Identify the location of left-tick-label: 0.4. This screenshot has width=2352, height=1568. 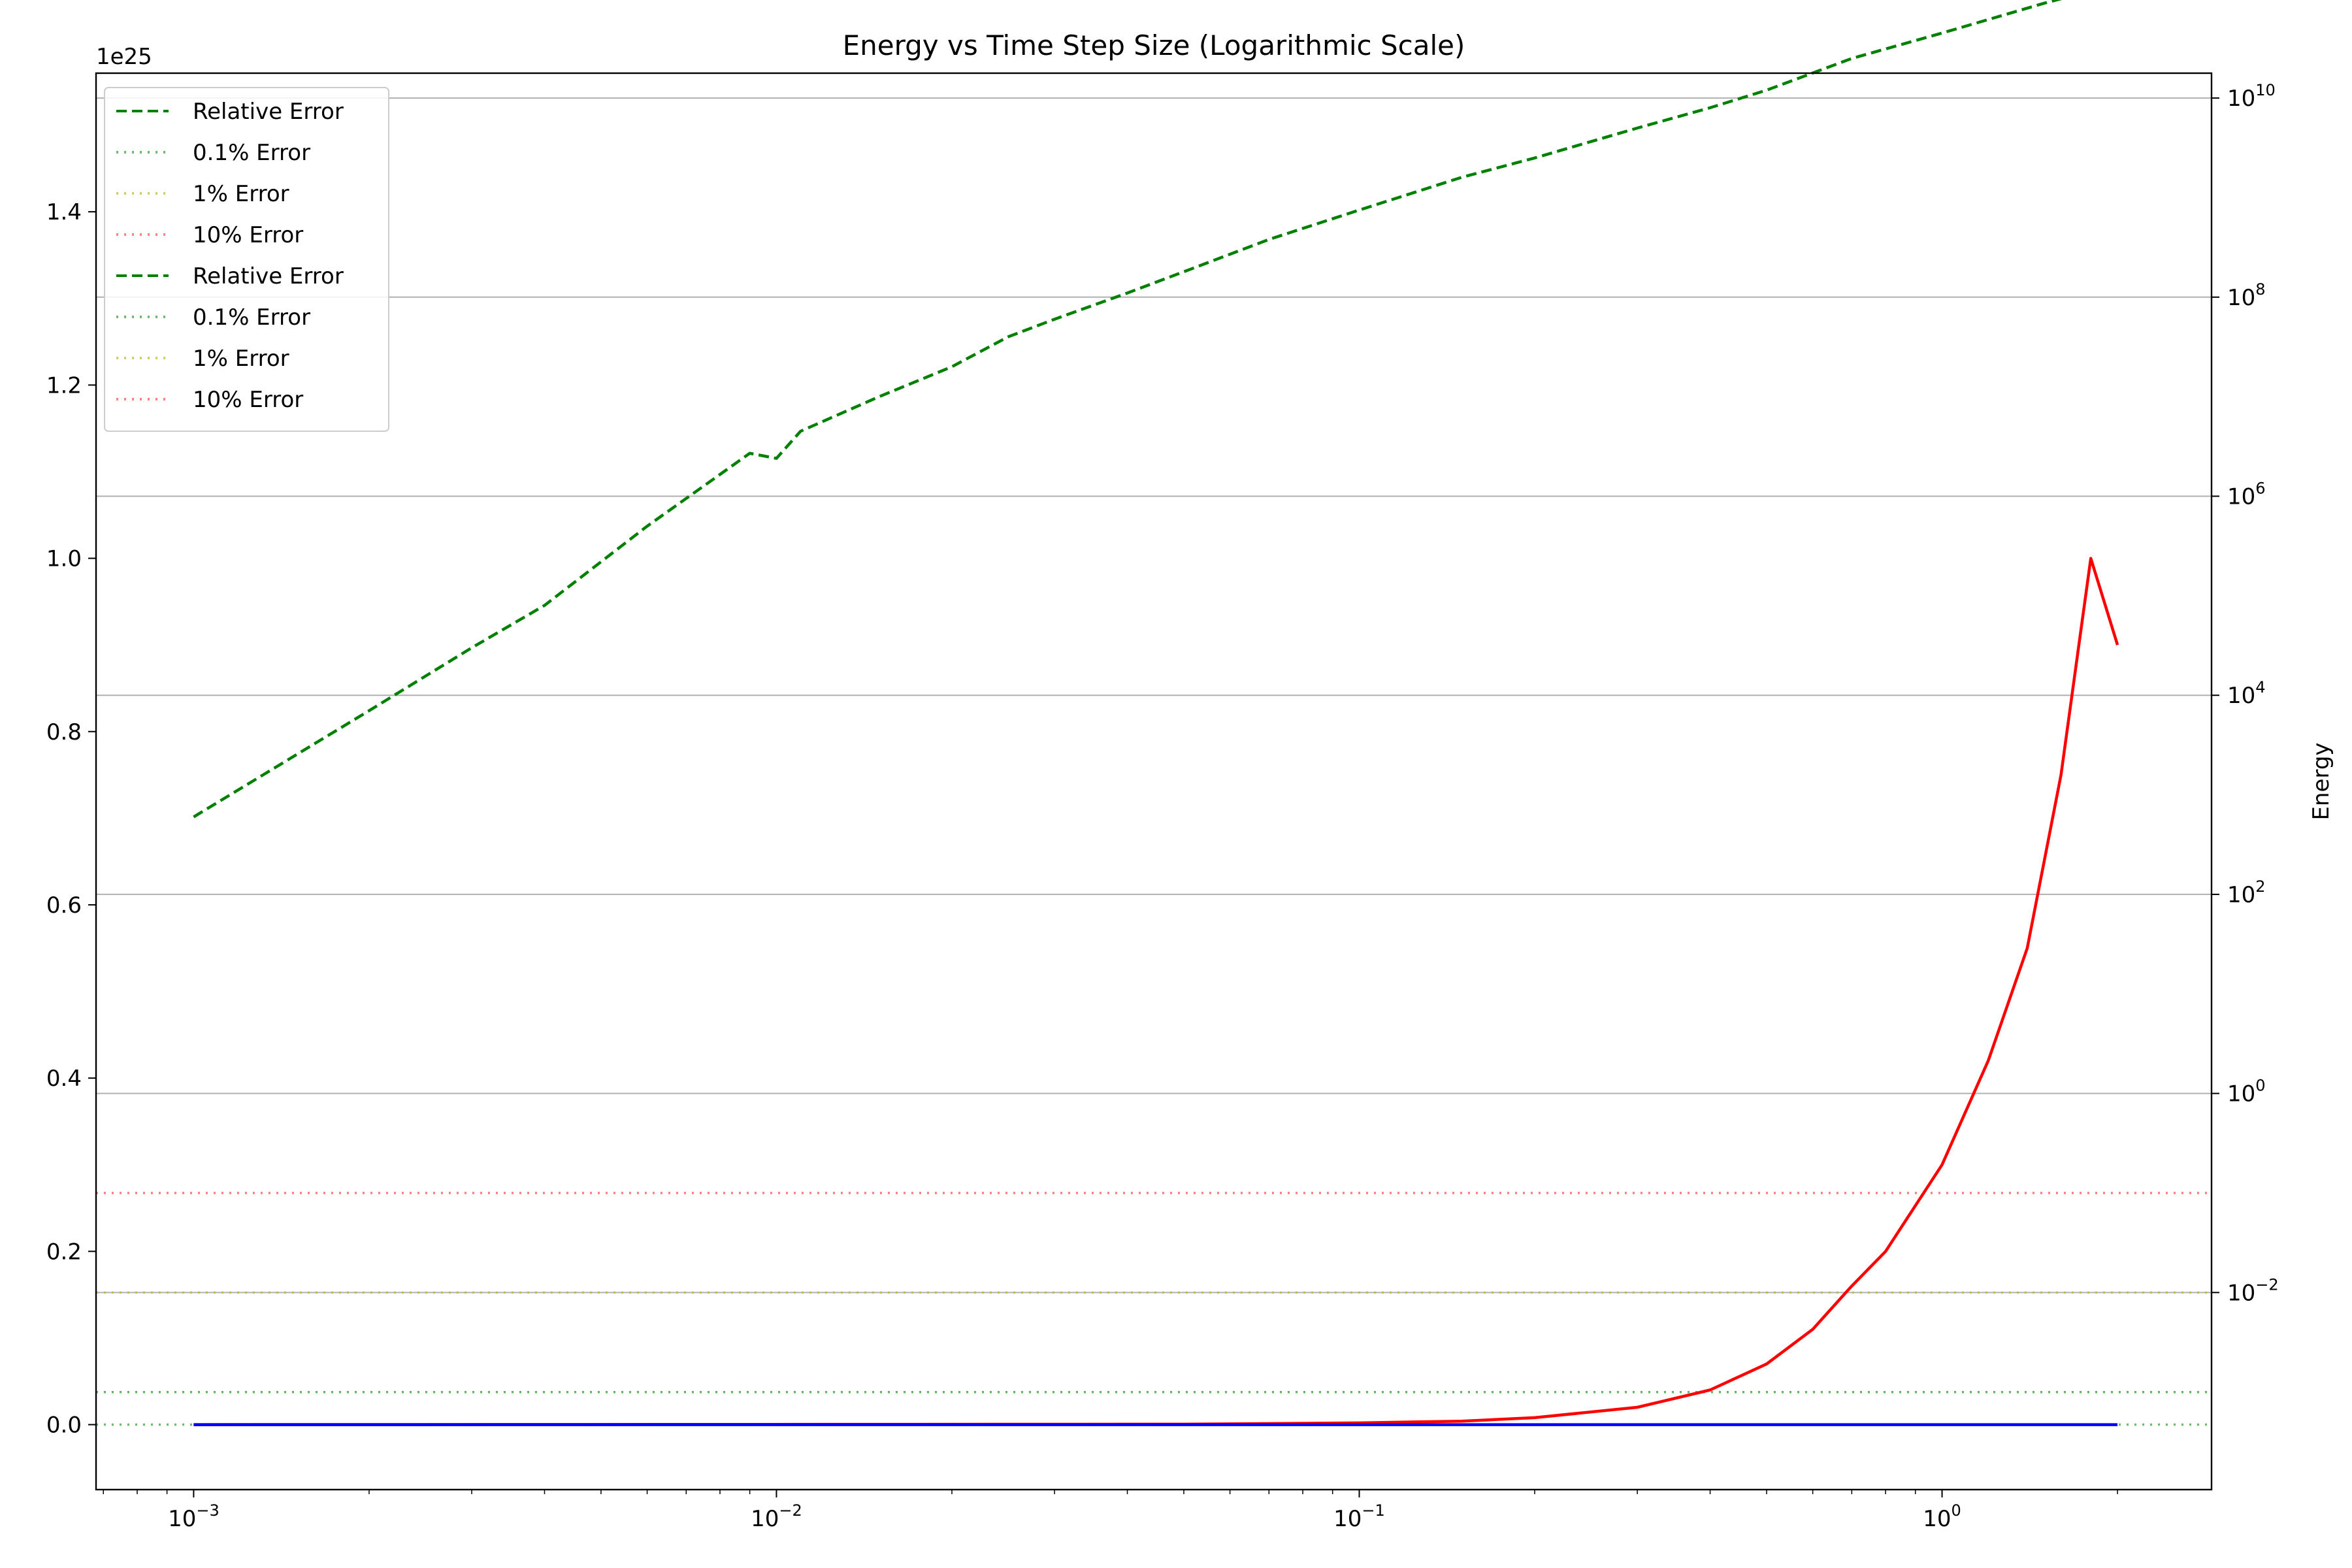
(64, 1079).